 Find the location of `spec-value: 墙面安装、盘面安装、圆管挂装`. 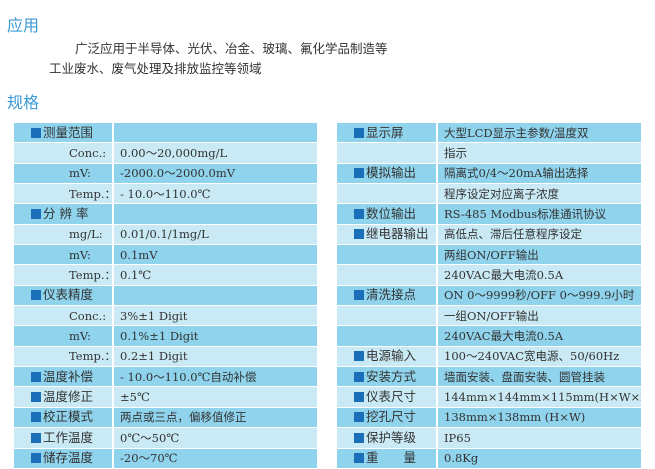

spec-value: 墙面安装、盘面安装、圆管挂装 is located at coordinates (539, 377).